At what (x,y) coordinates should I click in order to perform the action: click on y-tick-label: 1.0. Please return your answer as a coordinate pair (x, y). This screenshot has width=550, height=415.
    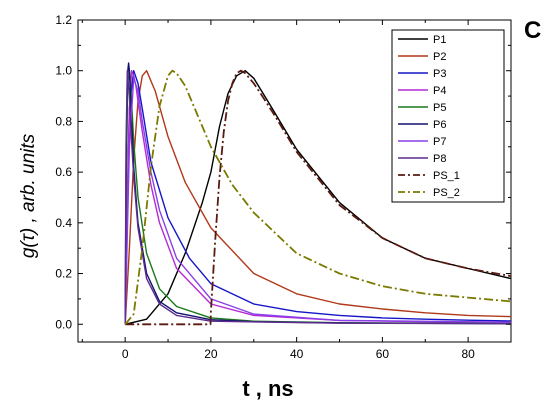
    Looking at the image, I should click on (63, 71).